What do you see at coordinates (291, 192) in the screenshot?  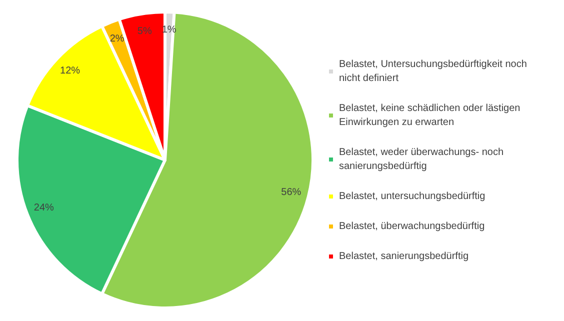 I see `data-label: 56%` at bounding box center [291, 192].